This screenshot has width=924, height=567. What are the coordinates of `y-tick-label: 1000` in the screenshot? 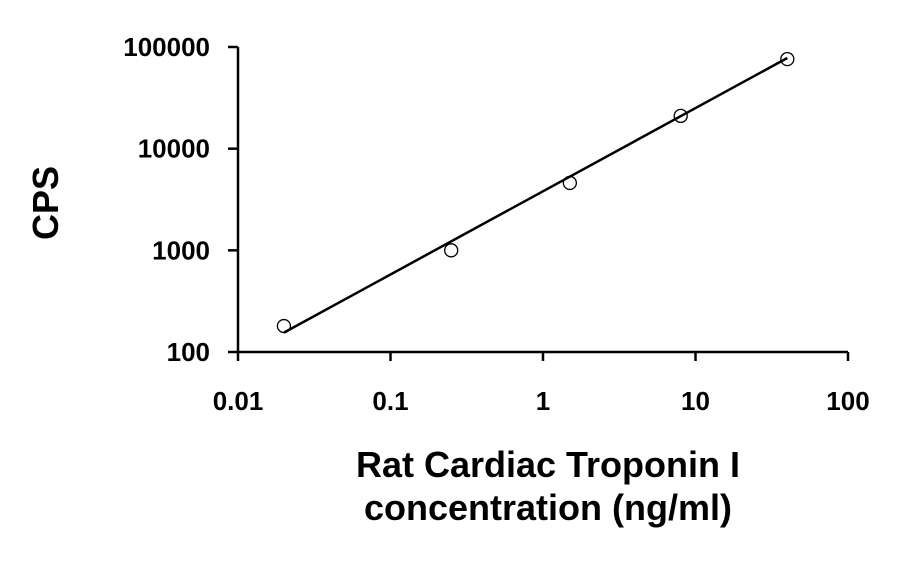 It's located at (181, 250).